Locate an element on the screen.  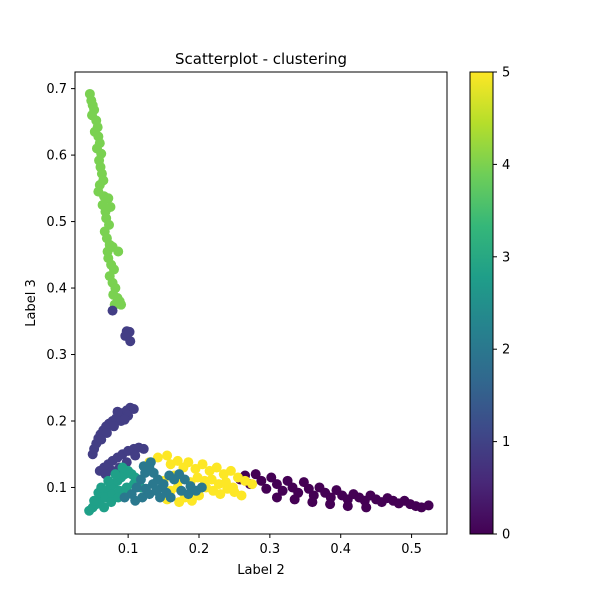
colorbar-tick-label: 2 is located at coordinates (506, 350).